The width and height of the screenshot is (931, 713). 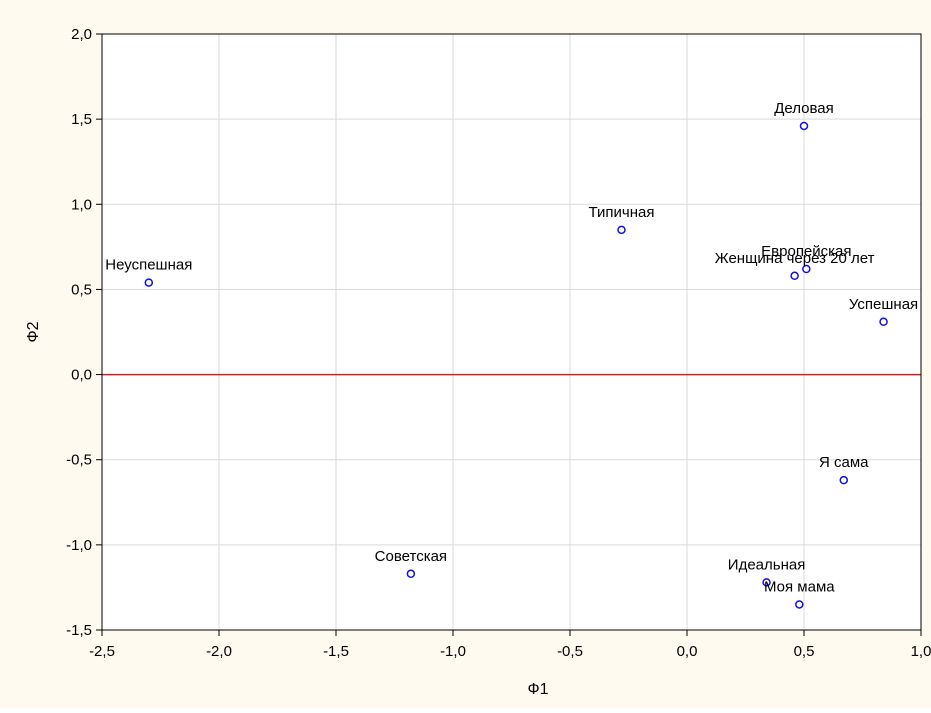 I want to click on y-axis-label: Ф2, so click(x=33, y=331).